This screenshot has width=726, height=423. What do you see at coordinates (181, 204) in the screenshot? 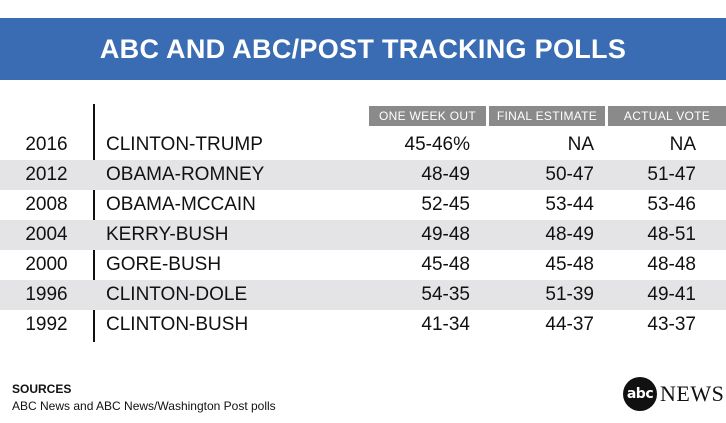
I see `row-race: OBAMA-MCCAIN` at bounding box center [181, 204].